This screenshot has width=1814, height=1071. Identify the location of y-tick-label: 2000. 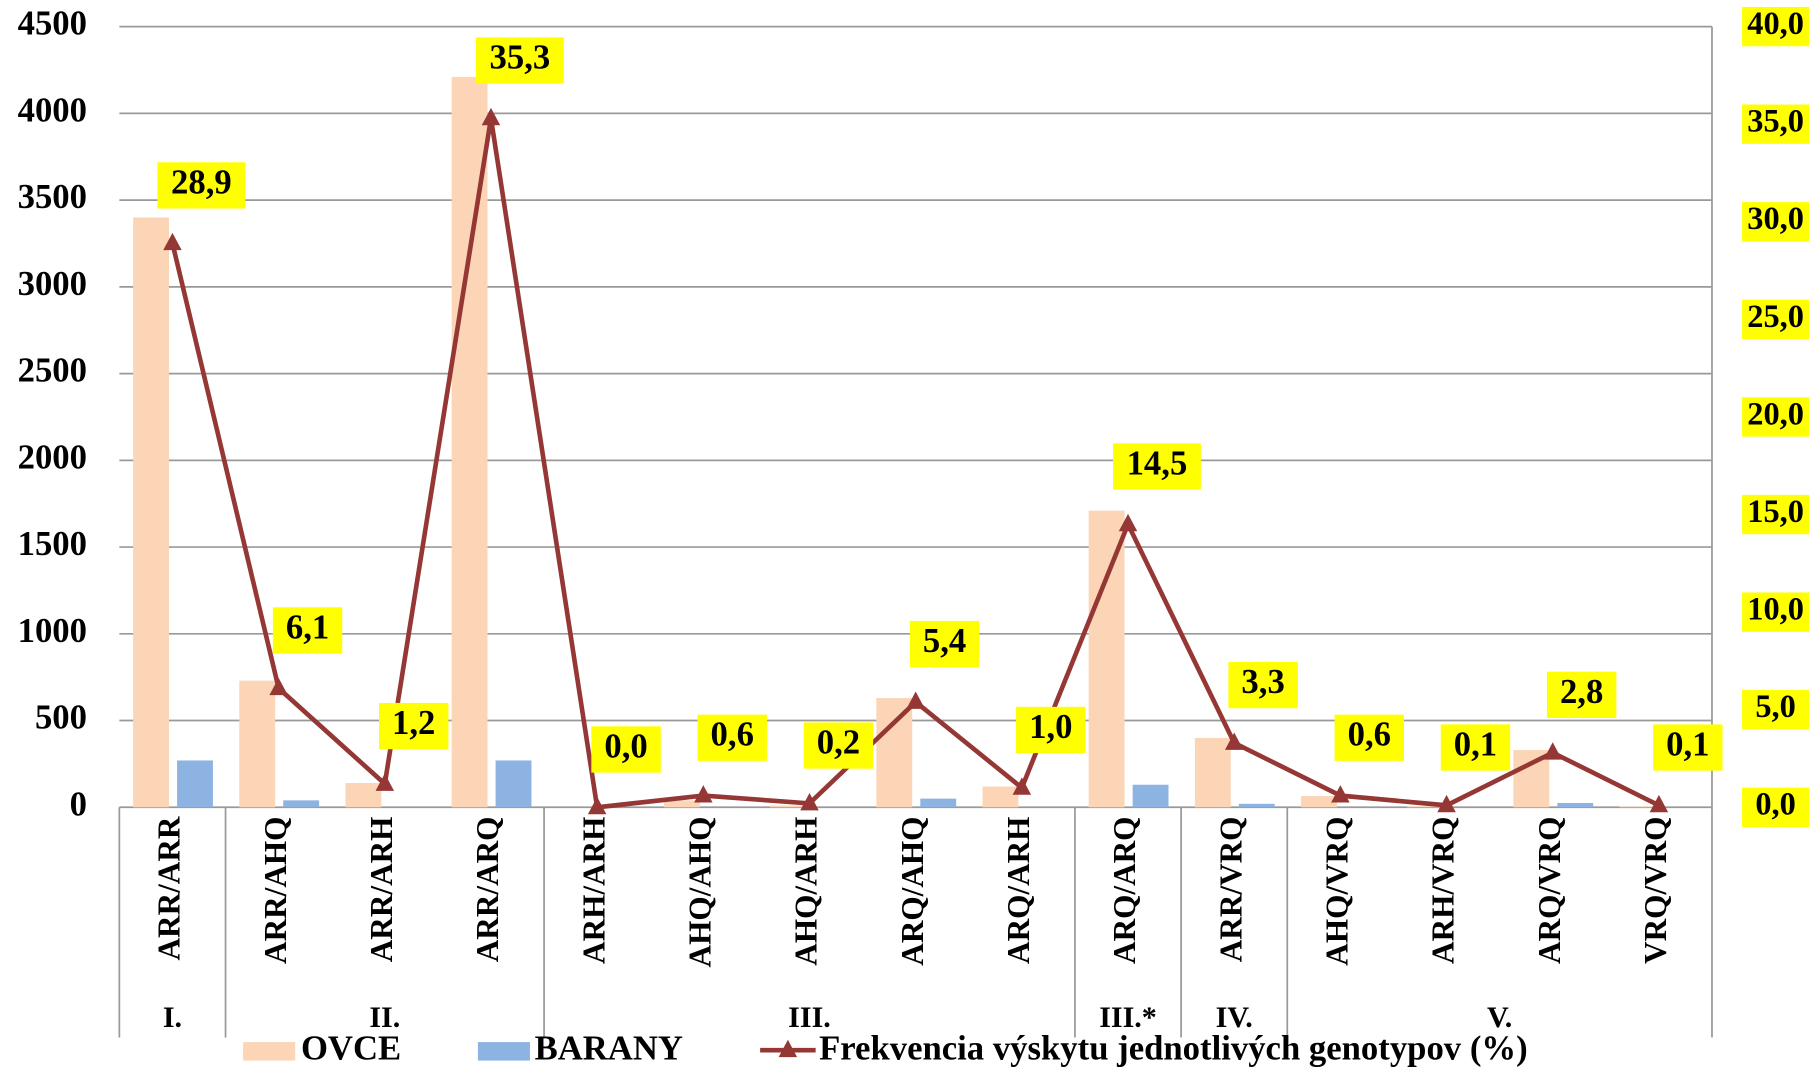
(52, 456).